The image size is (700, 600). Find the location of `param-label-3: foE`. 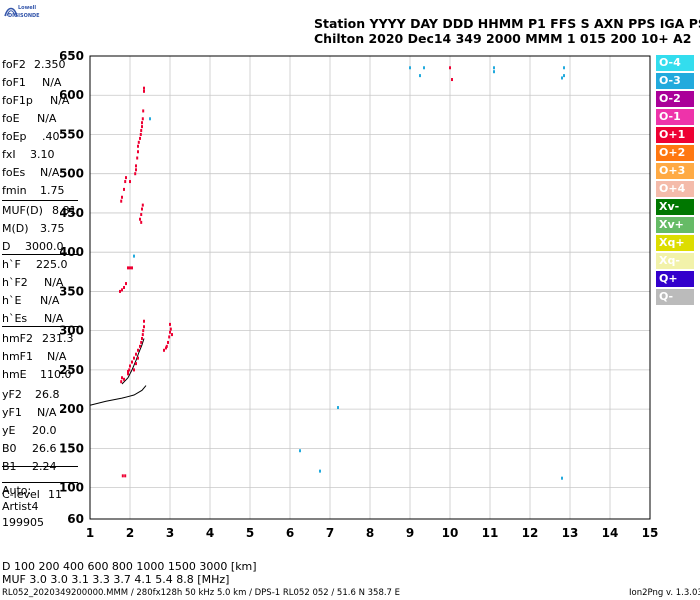

param-label-3: foE is located at coordinates (11, 118).